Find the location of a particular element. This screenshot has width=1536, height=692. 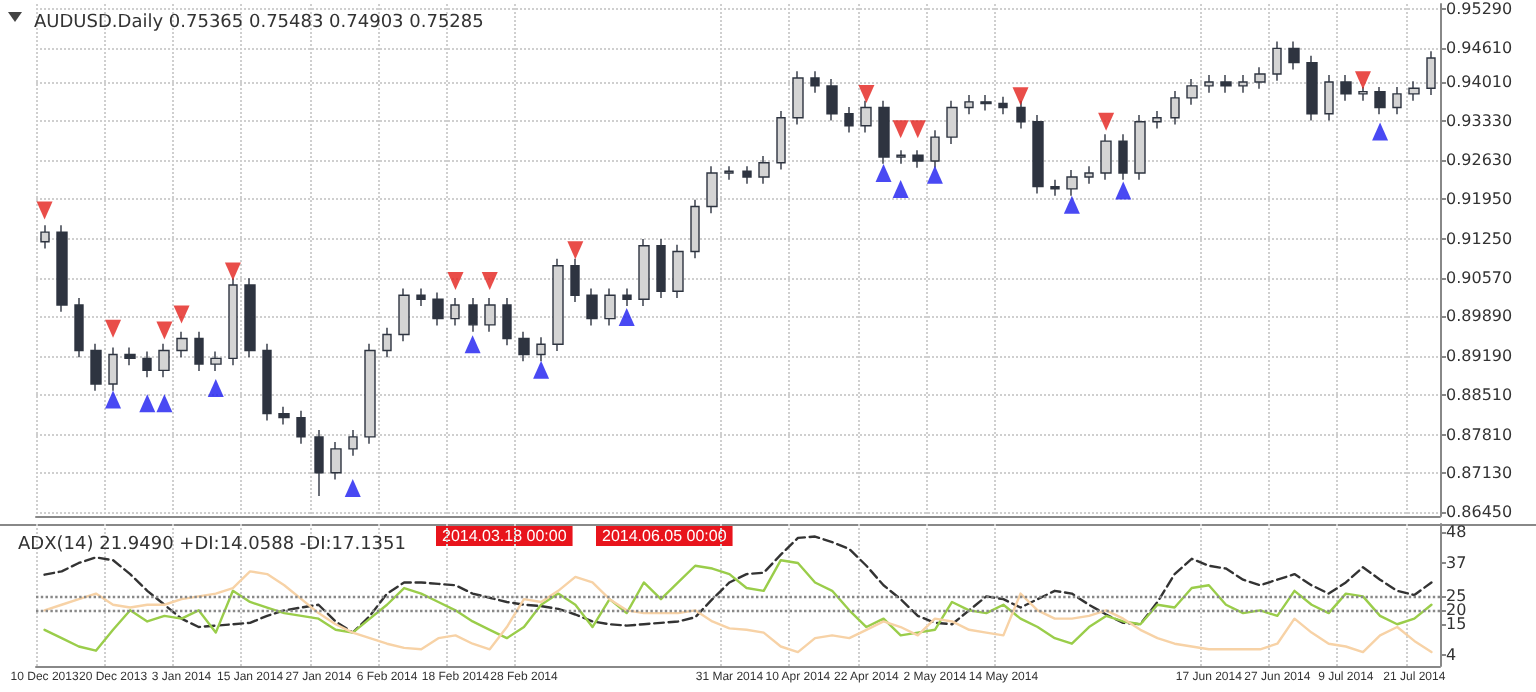

y-tick-label: 0.87130 is located at coordinates (1479, 473).